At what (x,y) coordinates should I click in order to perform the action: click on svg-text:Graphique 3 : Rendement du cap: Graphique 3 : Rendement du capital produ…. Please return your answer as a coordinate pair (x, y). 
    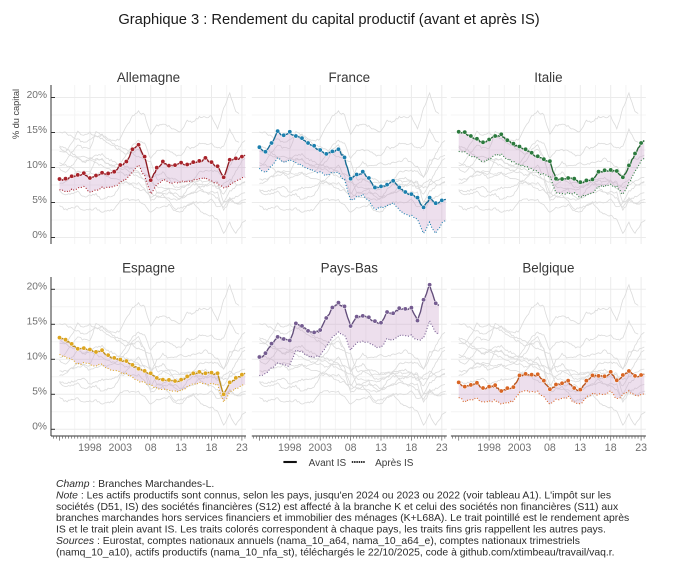
    Looking at the image, I should click on (328, 20).